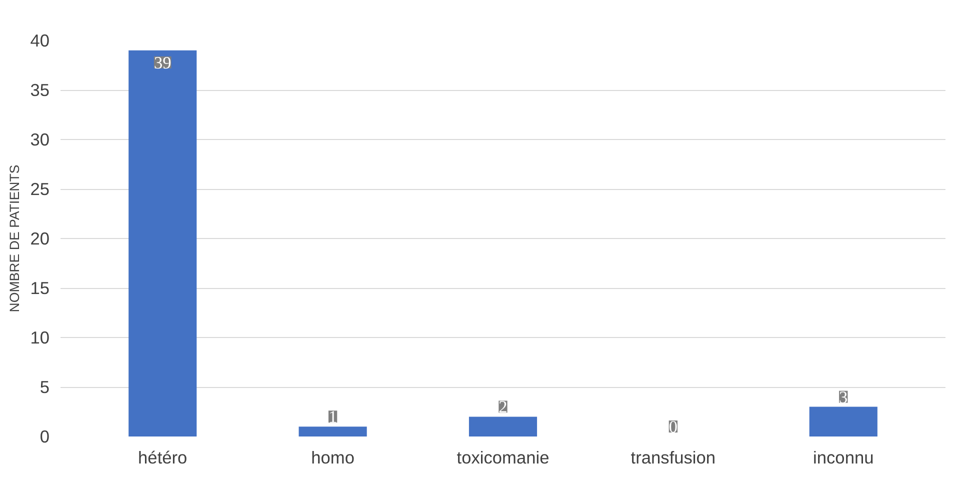  Describe the element at coordinates (40, 90) in the screenshot. I see `y-tick-label: 35` at that location.